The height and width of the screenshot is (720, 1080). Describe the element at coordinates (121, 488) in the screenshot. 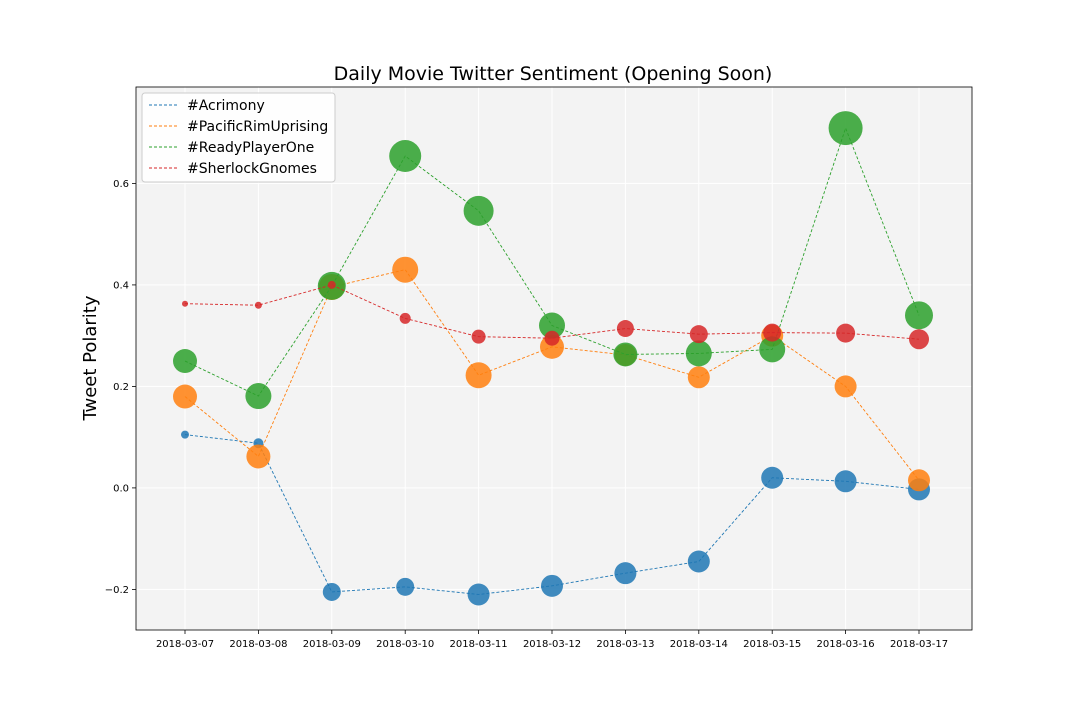

I see `y-tick-label: 0.0` at that location.